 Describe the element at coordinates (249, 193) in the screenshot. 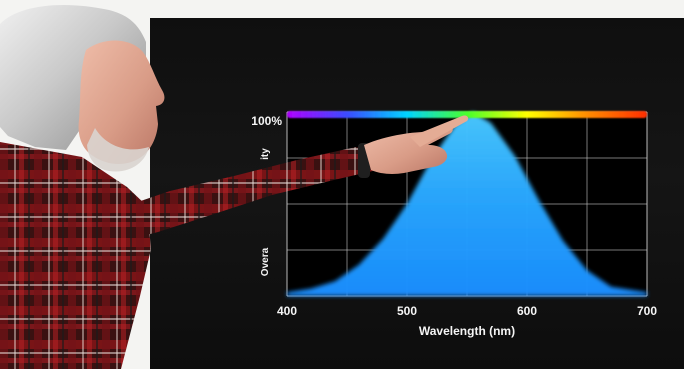

I see `presenter-arm` at that location.